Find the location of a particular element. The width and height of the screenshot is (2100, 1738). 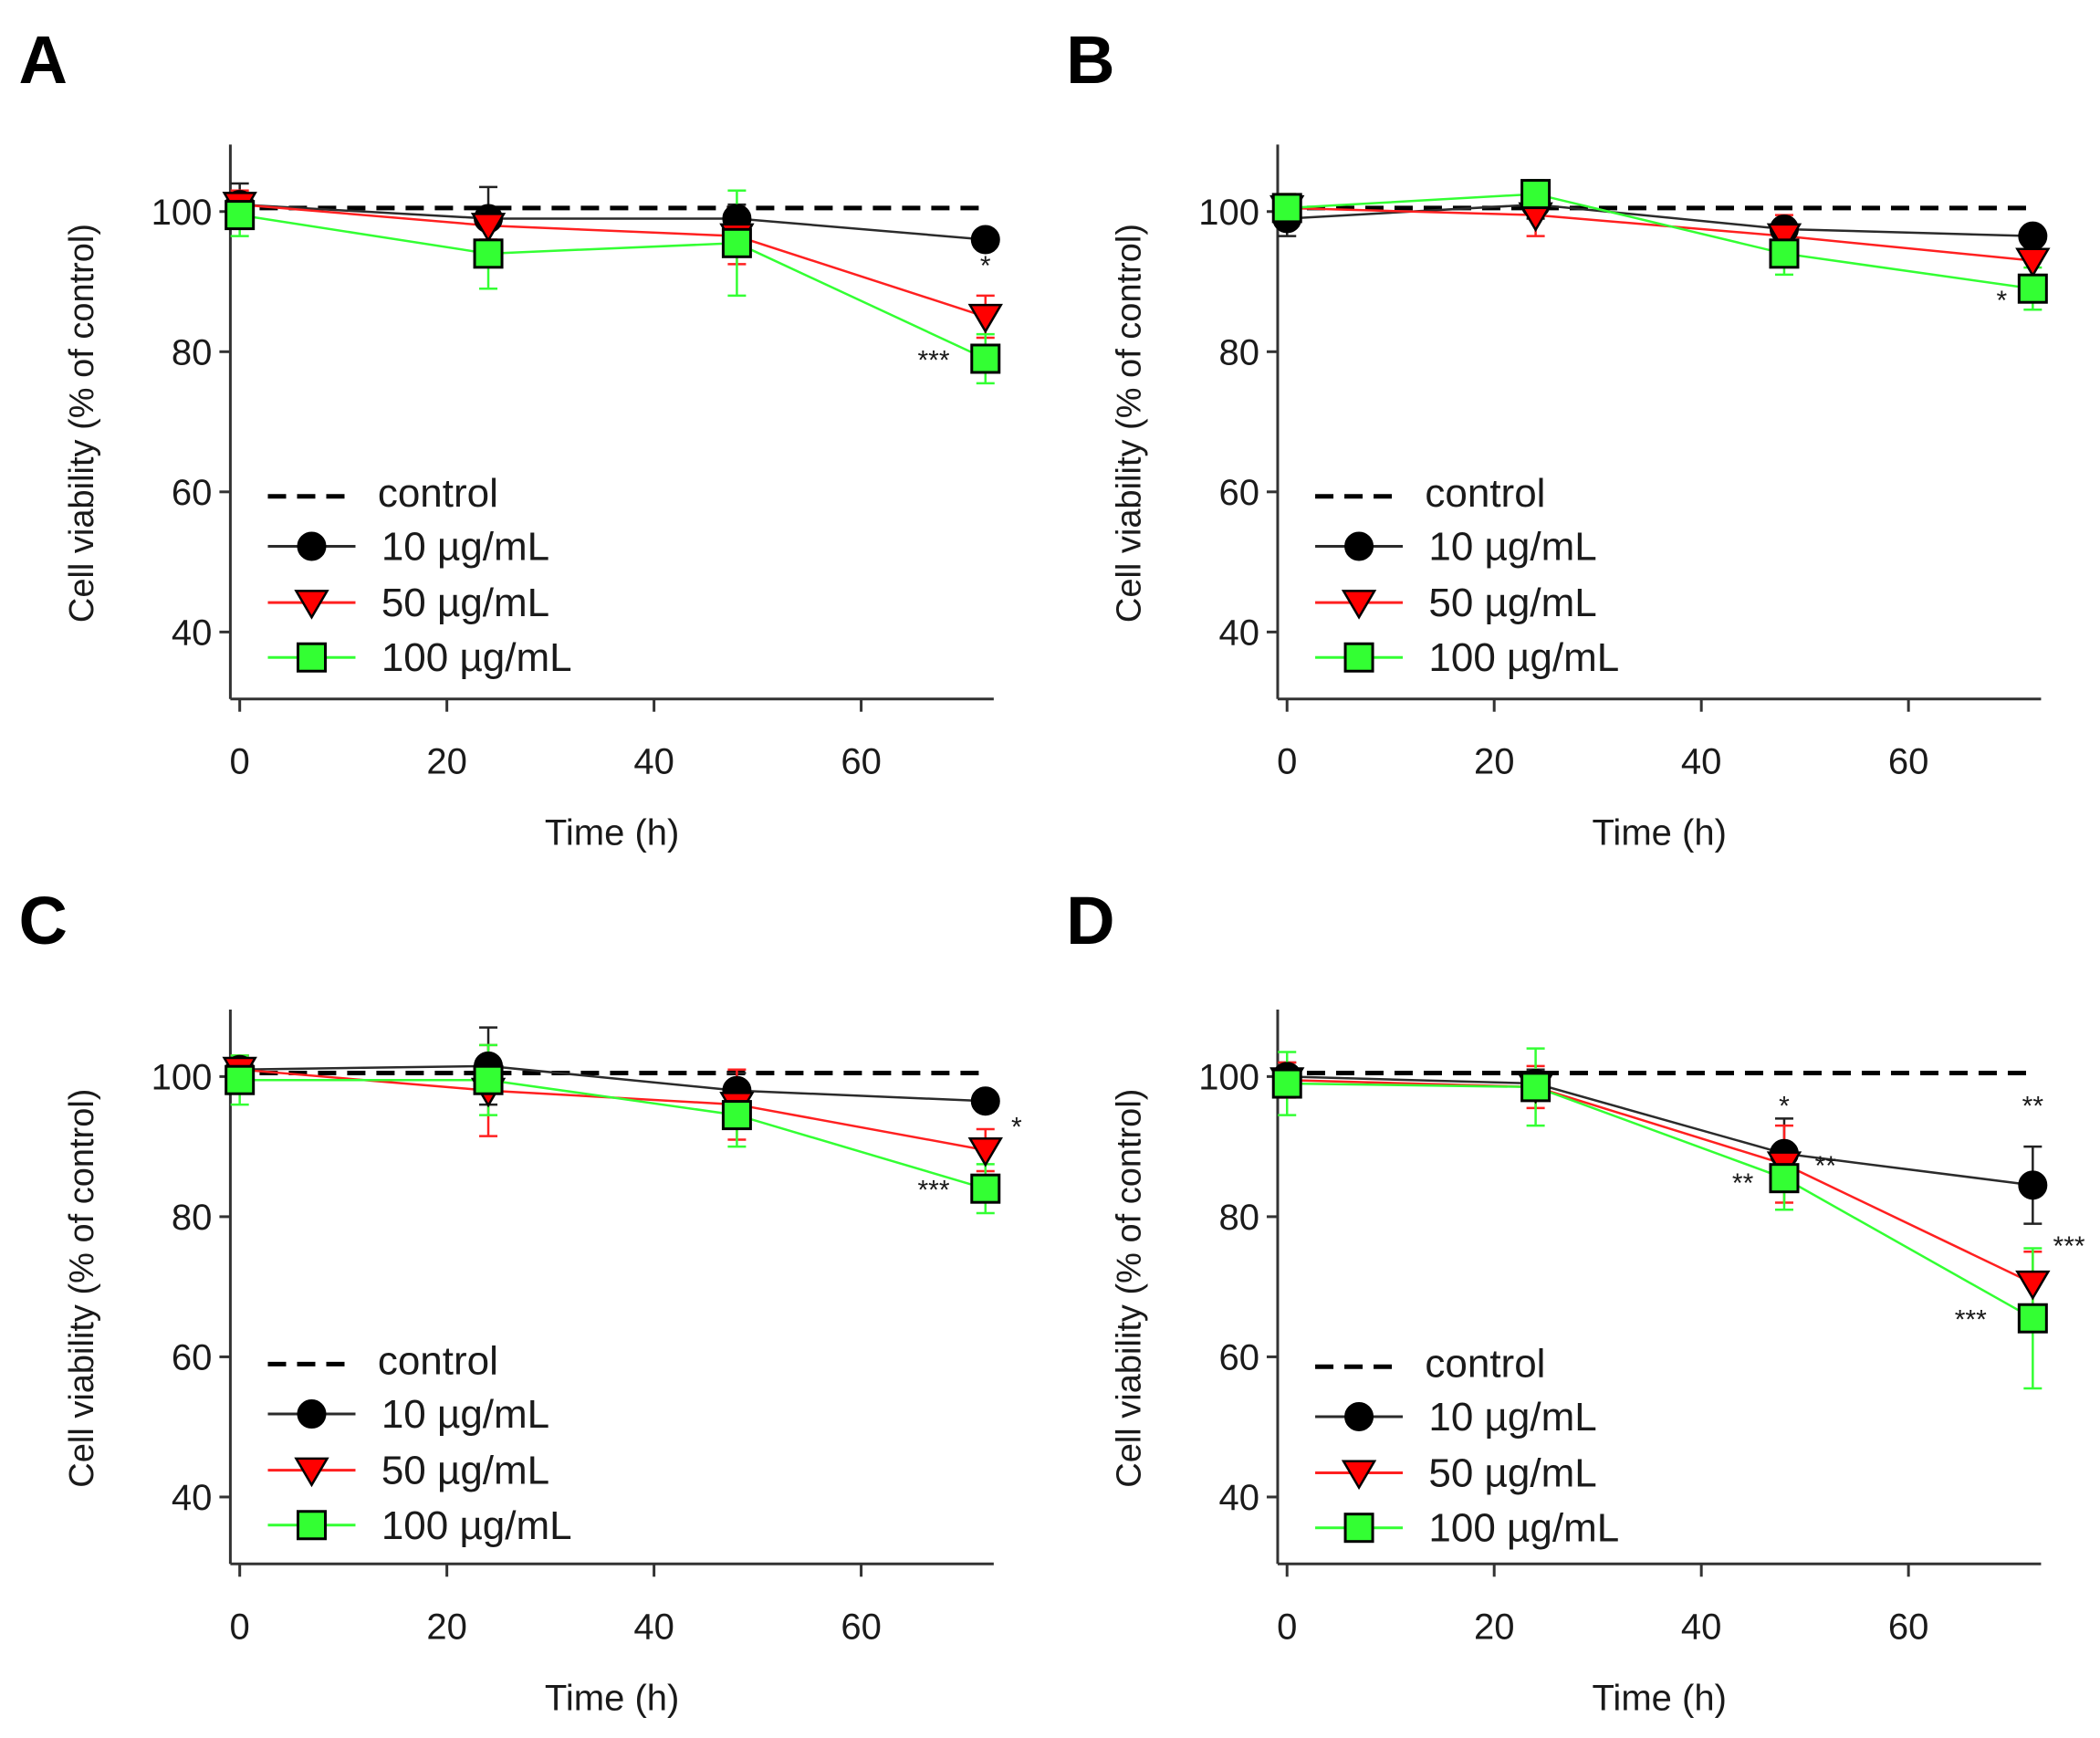

significance-label: ** is located at coordinates (2033, 1107).